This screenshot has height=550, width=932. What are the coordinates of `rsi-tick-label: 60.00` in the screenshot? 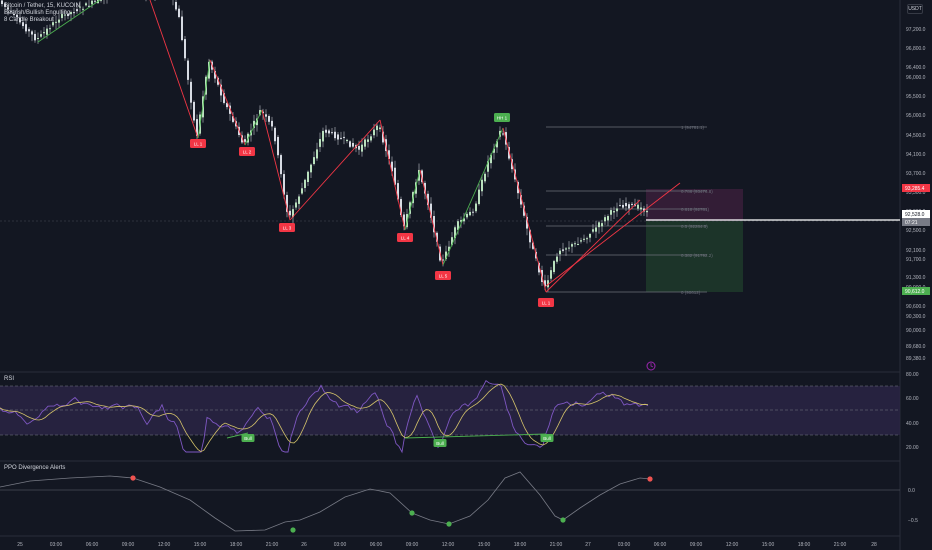 It's located at (912, 399).